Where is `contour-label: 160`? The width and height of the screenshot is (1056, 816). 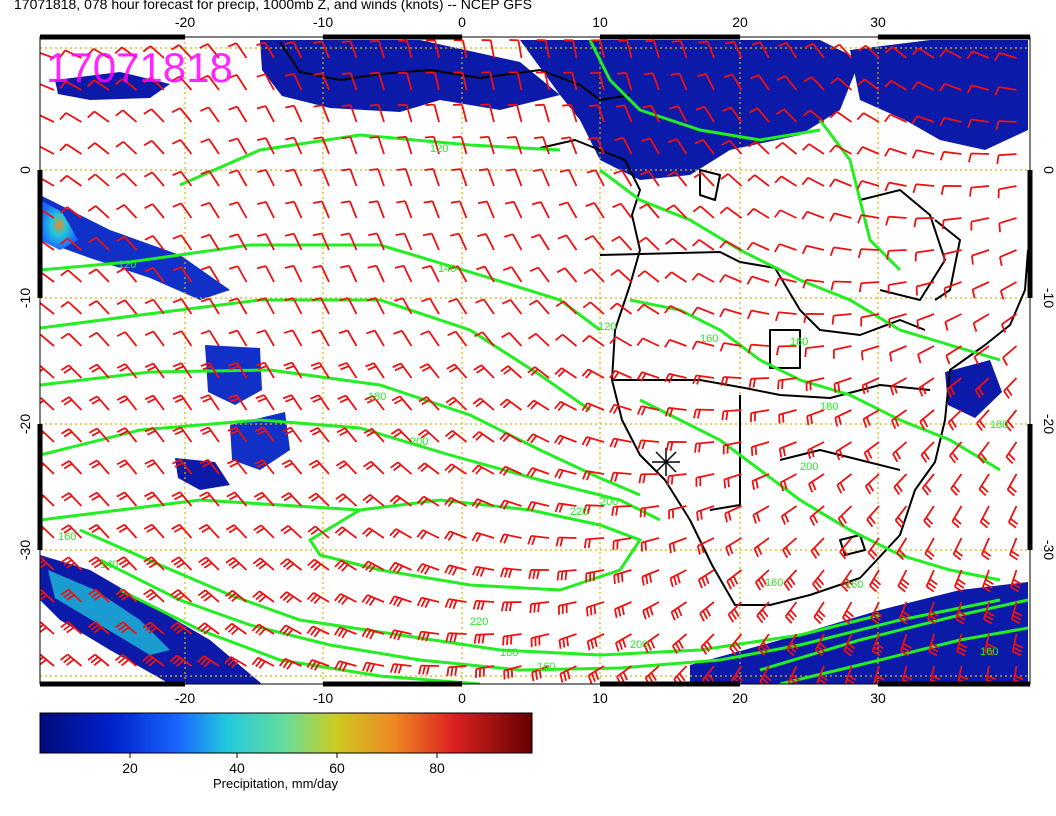
contour-label: 160 is located at coordinates (799, 342).